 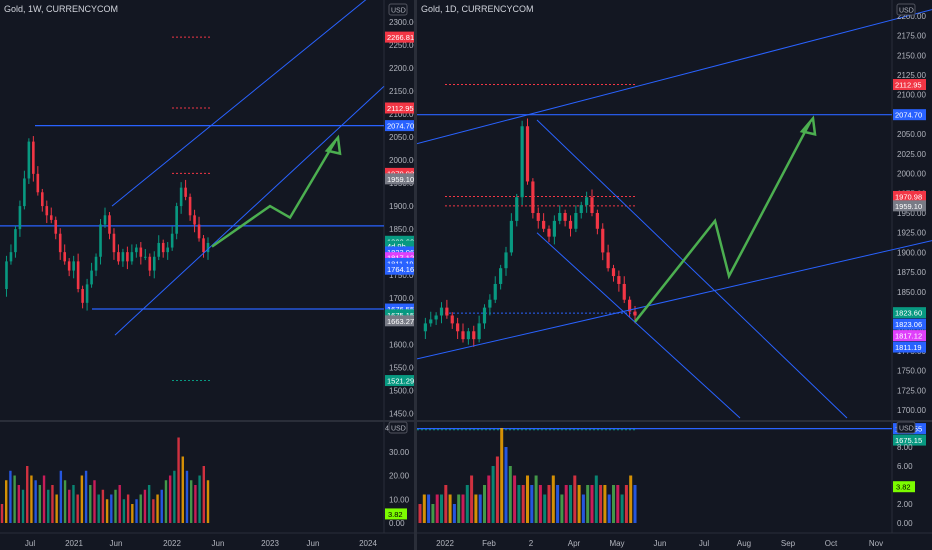 I want to click on price-badge-label: 1959.10, so click(x=400, y=179).